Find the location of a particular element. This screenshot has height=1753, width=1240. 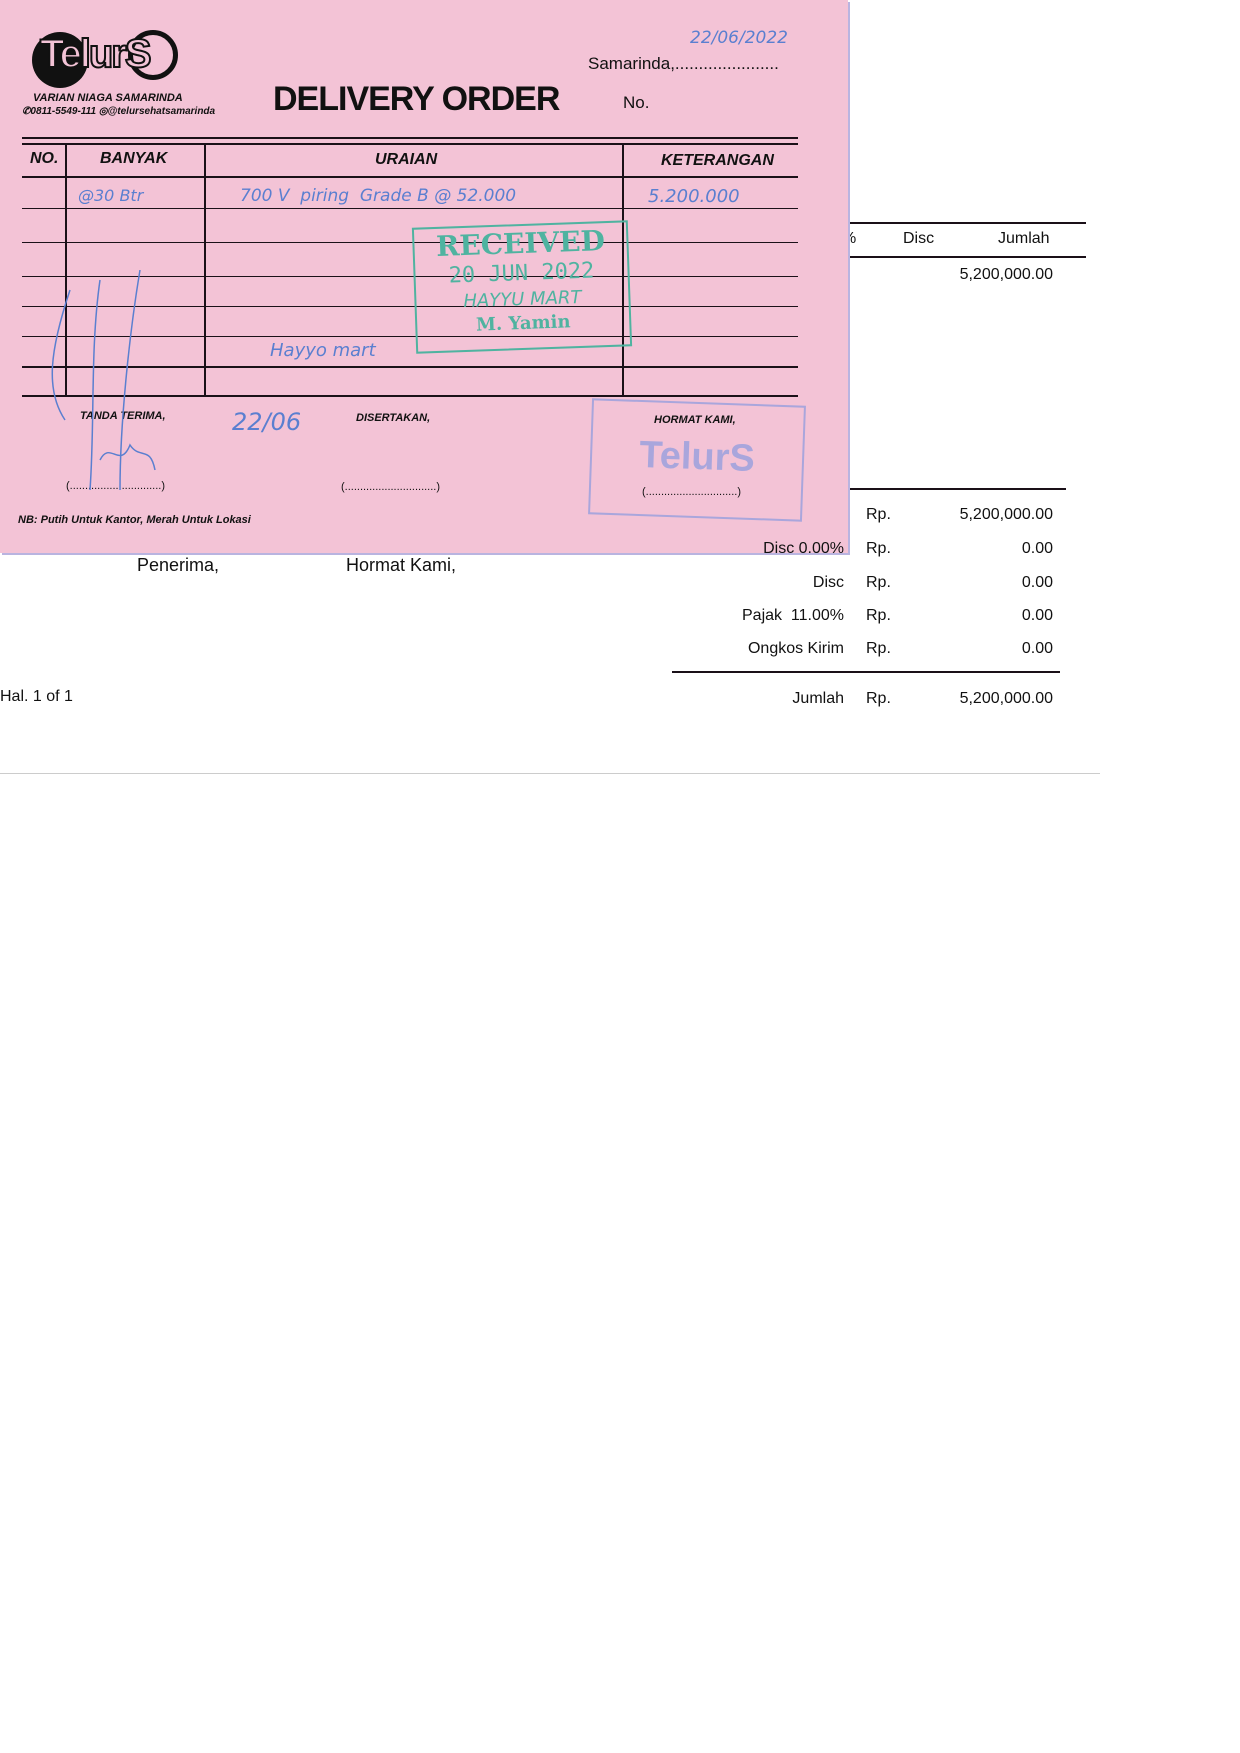

date-handwritten: 22/06/2022 is located at coordinates (739, 38).